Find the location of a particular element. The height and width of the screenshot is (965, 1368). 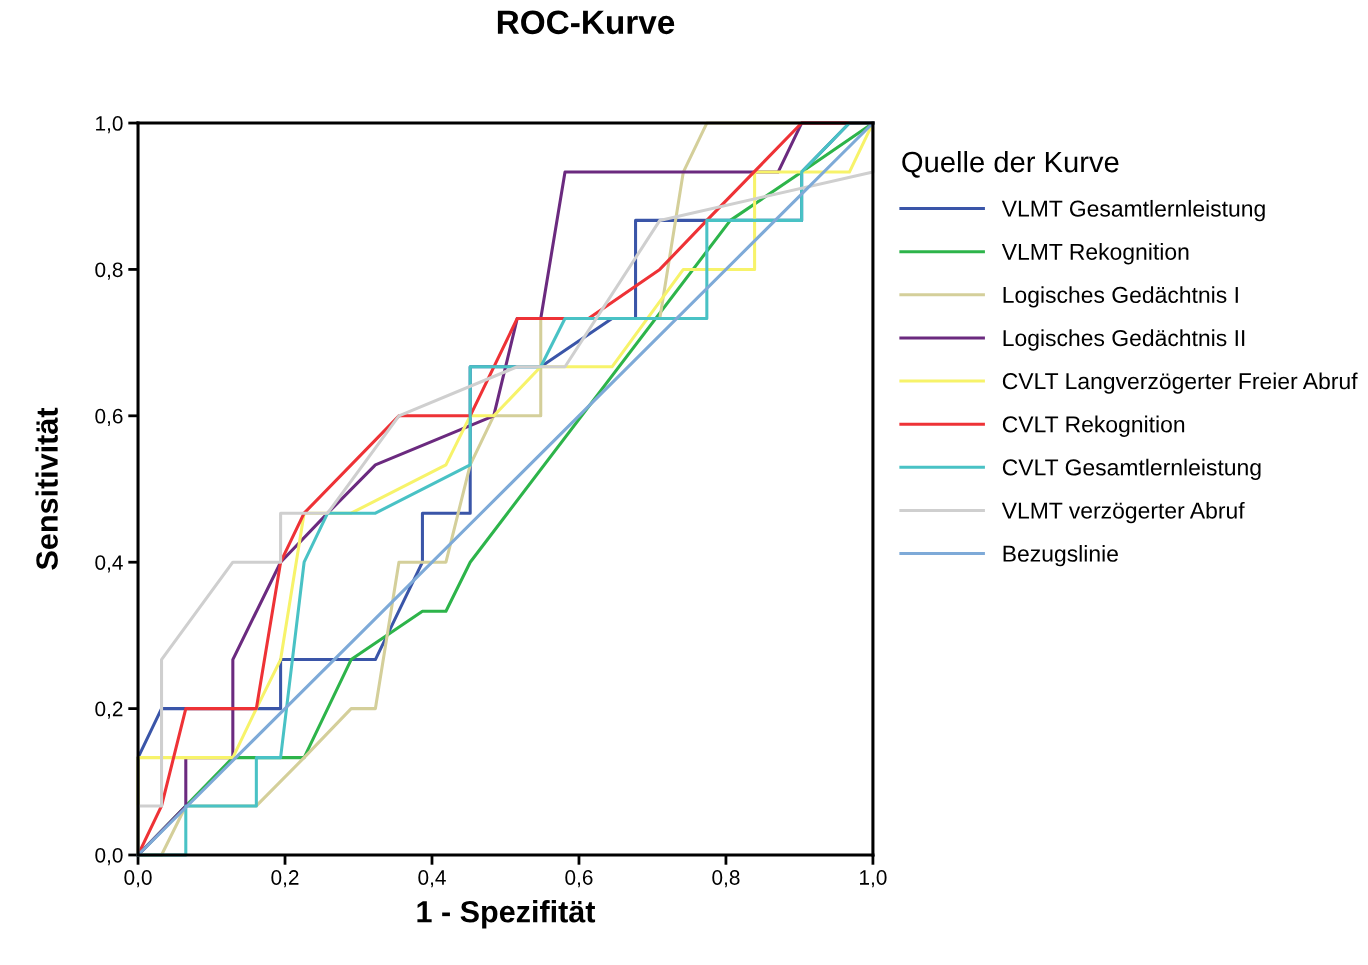

y-tick-label: 1,0 is located at coordinates (109, 125).